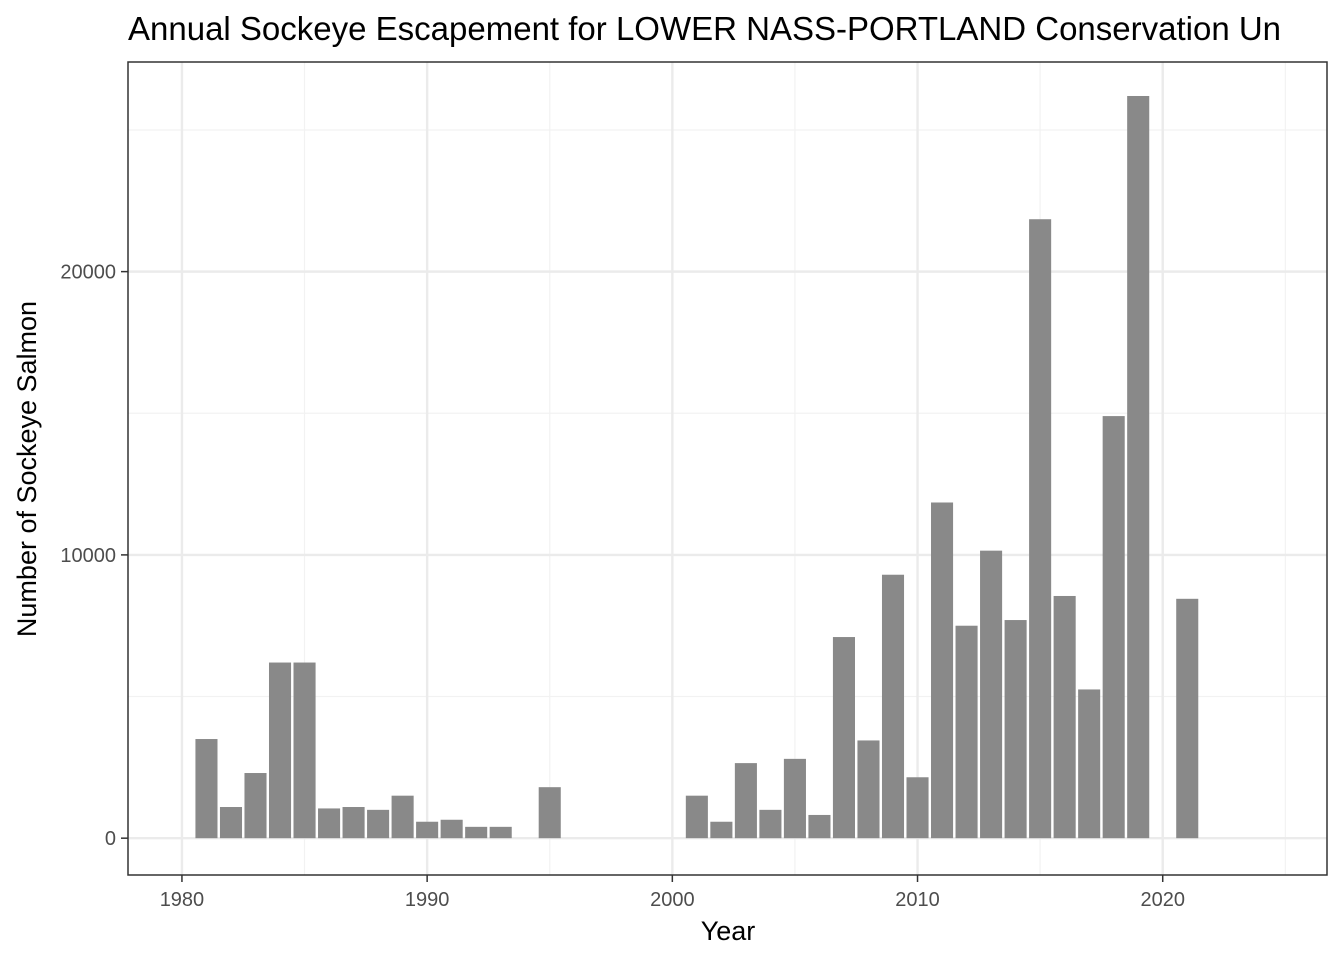  Describe the element at coordinates (402, 817) in the screenshot. I see `bar-1989` at that location.